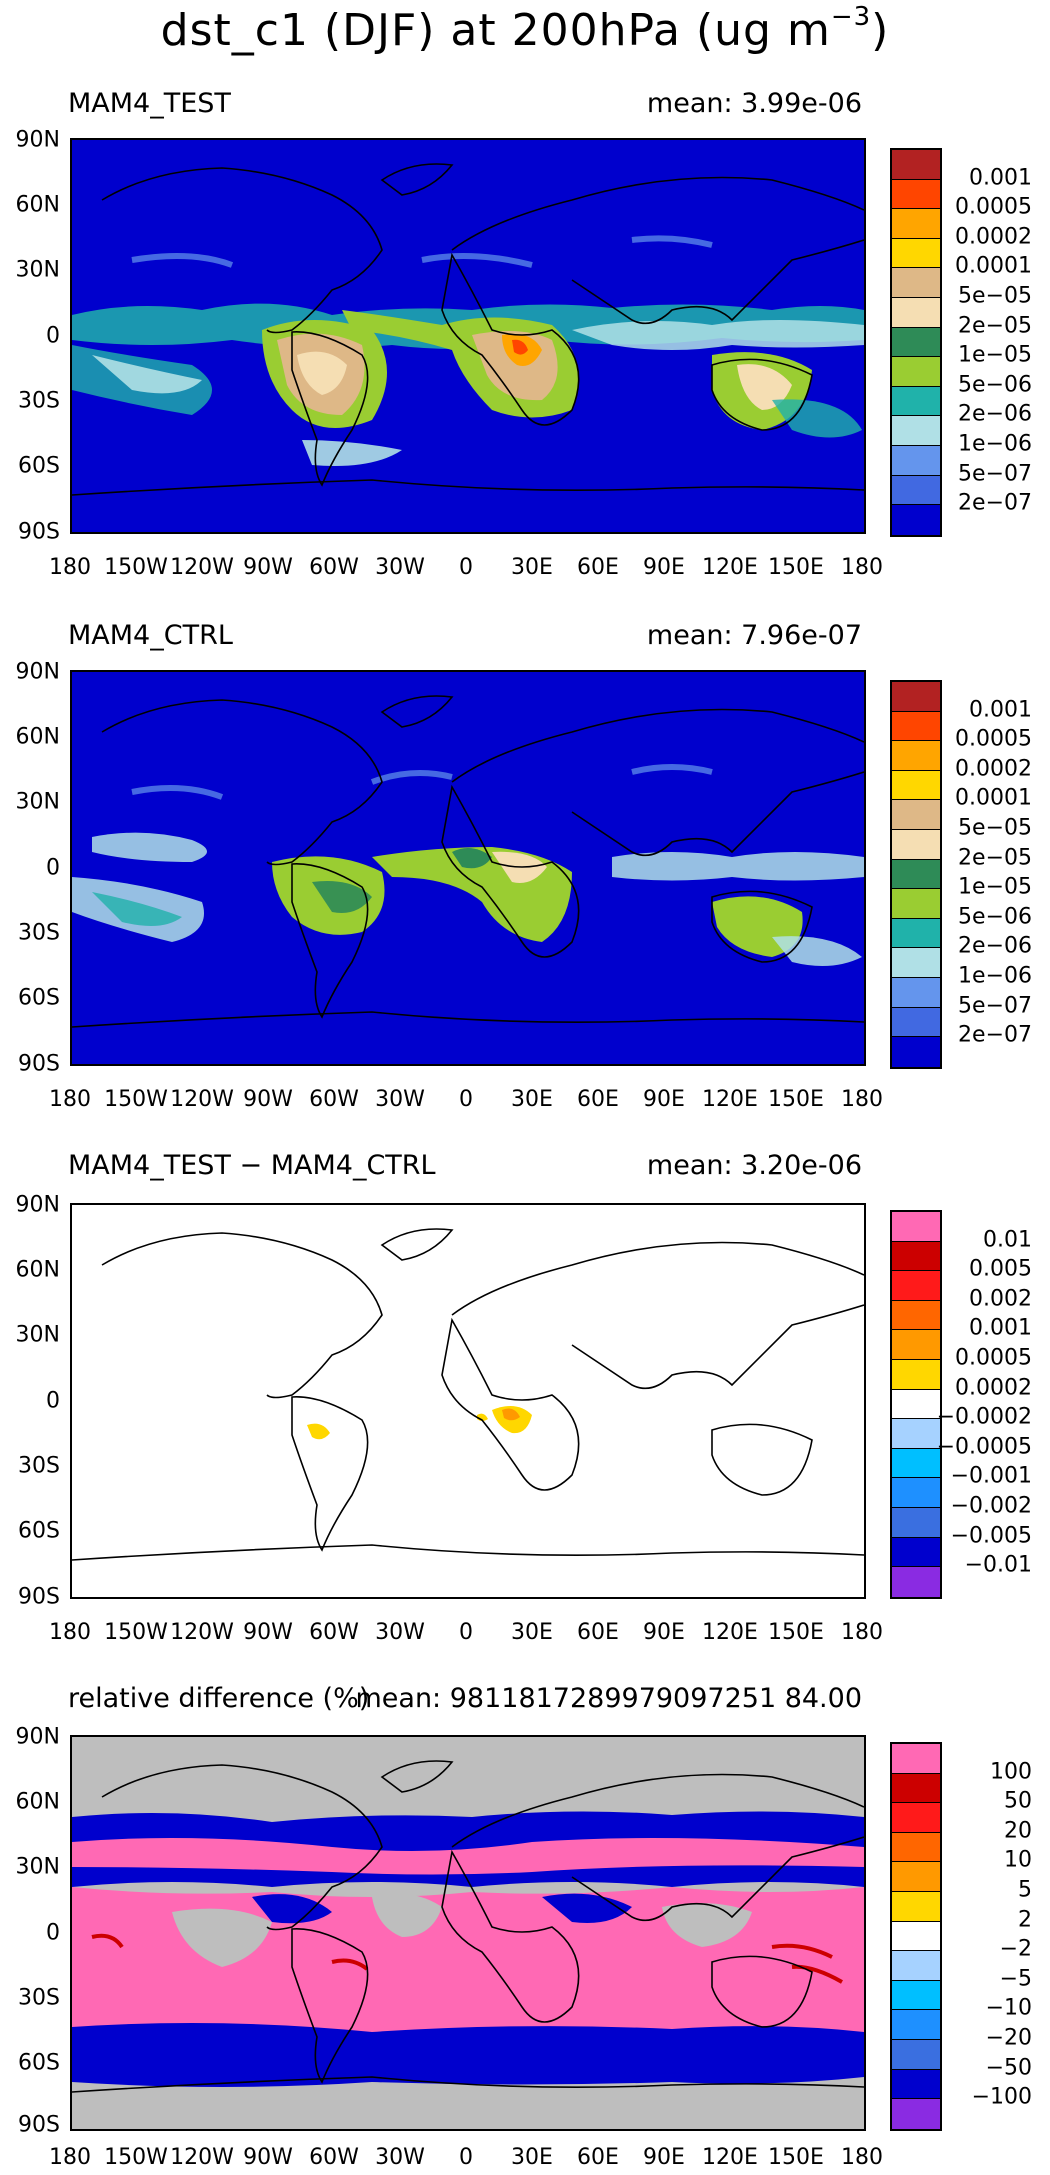 The height and width of the screenshot is (2175, 1050). What do you see at coordinates (39, 1597) in the screenshot?
I see `lat-label: 90S` at bounding box center [39, 1597].